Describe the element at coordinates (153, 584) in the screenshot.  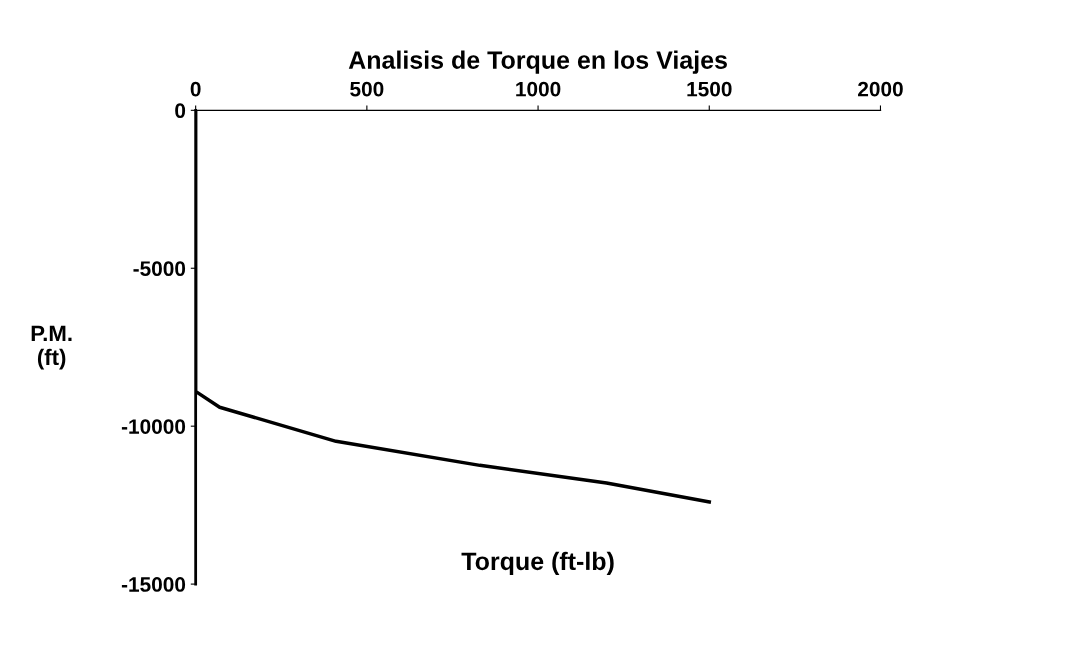
I see `y-tick-label: -15000` at that location.